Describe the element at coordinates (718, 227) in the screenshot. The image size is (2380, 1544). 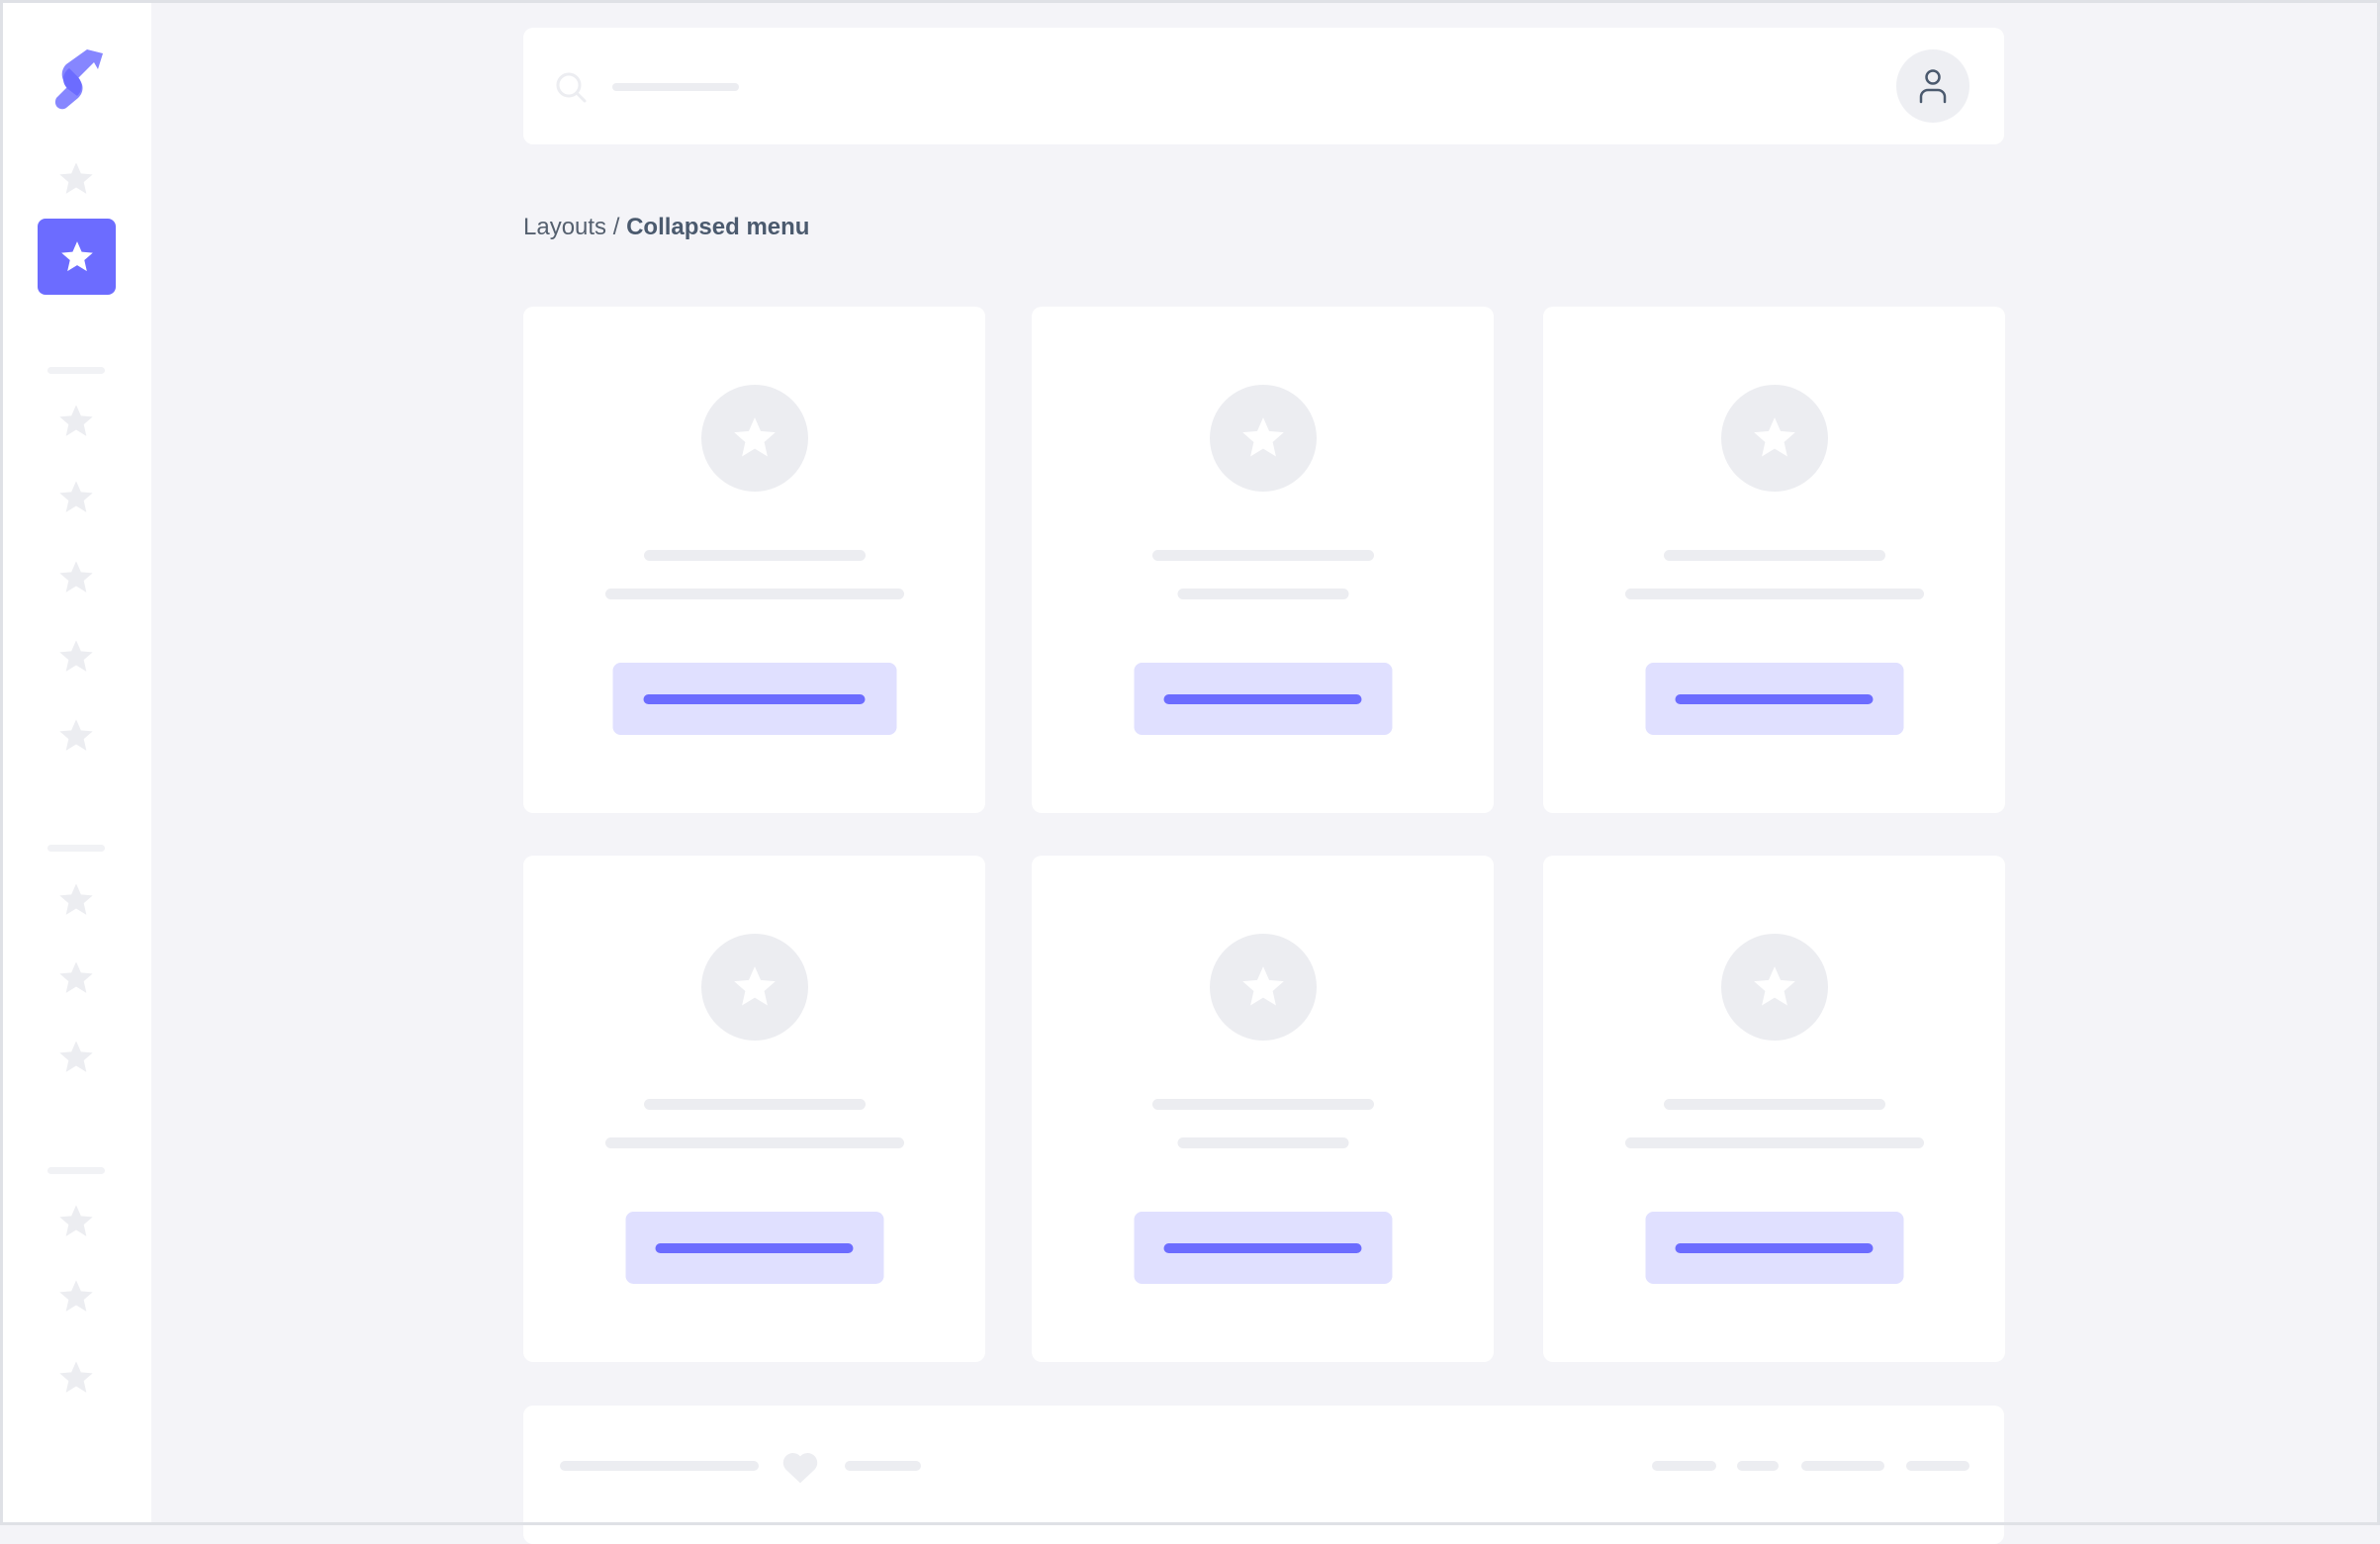
I see `breadcrumb-current: Collapsed menu` at that location.